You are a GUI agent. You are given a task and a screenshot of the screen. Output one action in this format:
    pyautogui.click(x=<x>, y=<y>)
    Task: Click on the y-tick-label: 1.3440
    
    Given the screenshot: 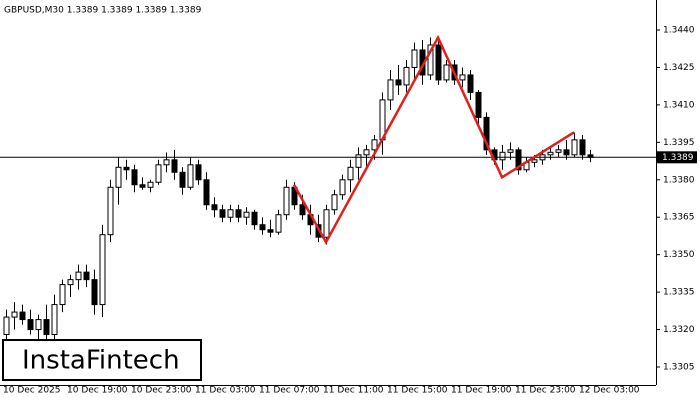 What is the action you would take?
    pyautogui.click(x=679, y=31)
    